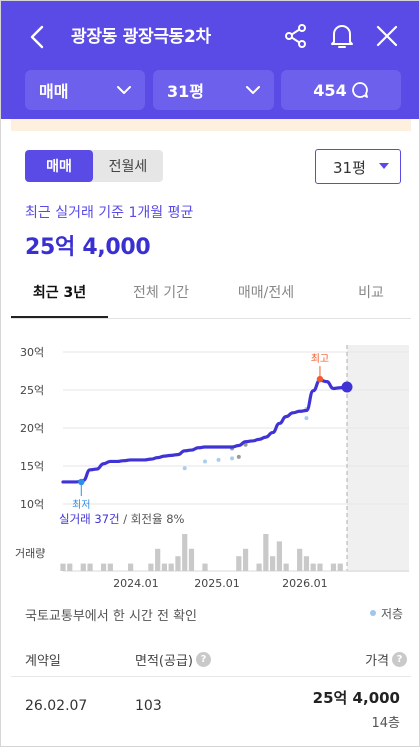 The height and width of the screenshot is (747, 420). Describe the element at coordinates (330, 90) in the screenshot. I see `comments-count: 454` at that location.